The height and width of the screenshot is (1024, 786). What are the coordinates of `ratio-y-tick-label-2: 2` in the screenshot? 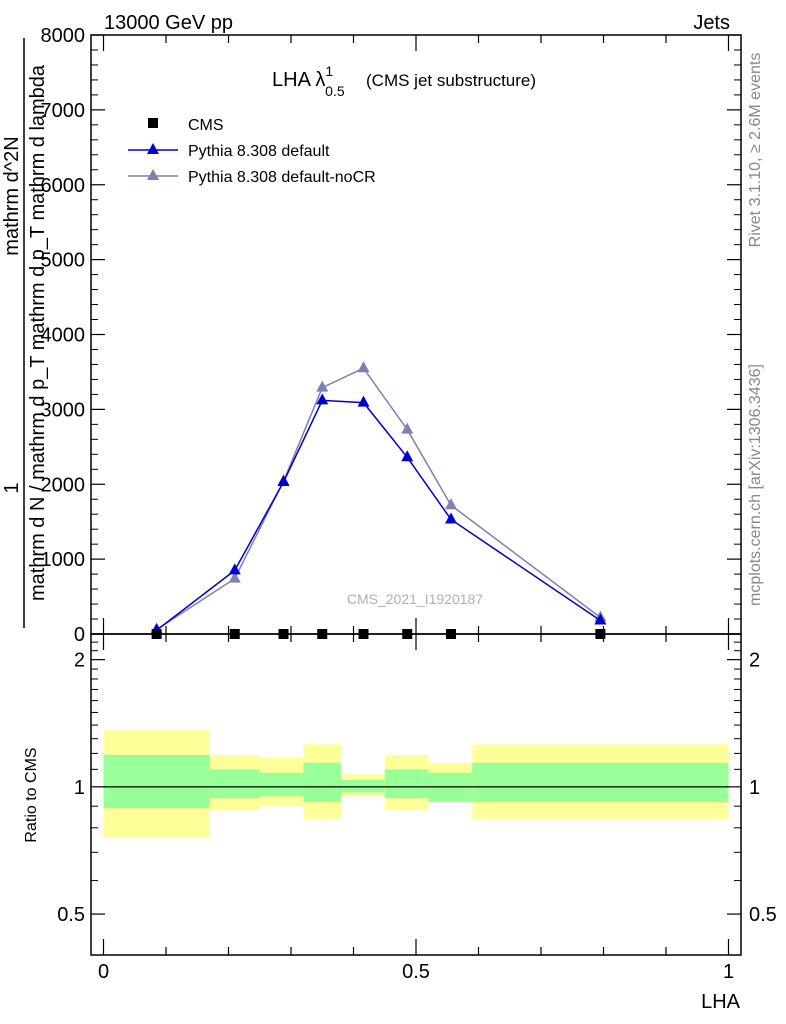 It's located at (79, 661).